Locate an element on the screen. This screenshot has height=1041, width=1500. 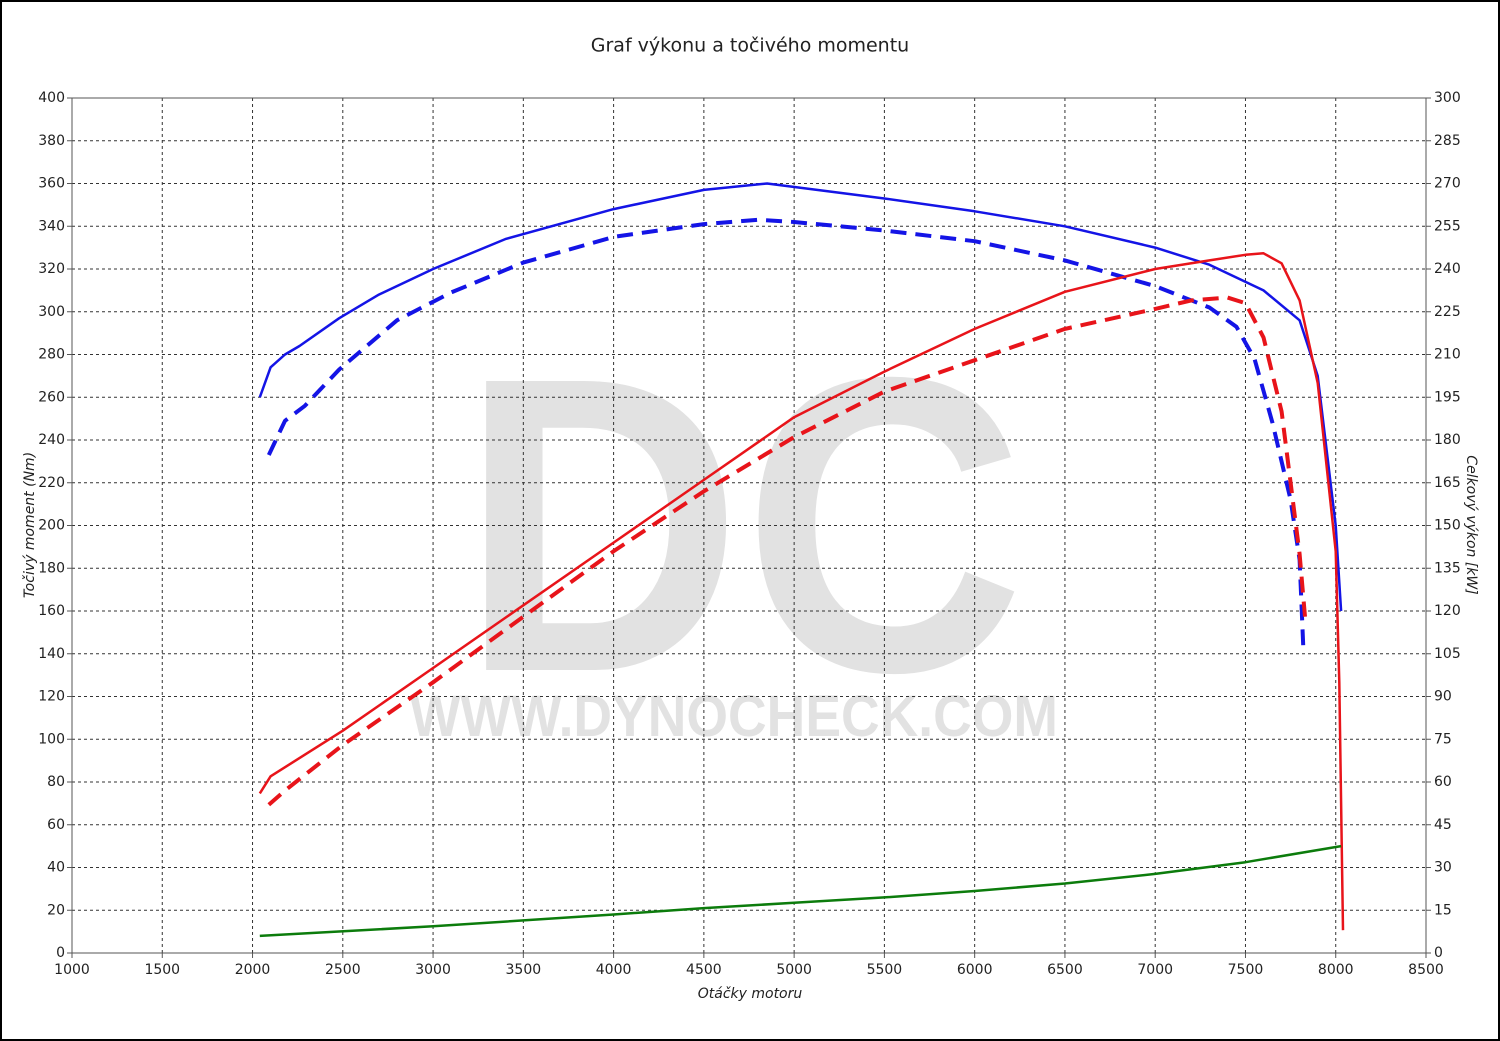
x-tick-label: 1500 is located at coordinates (162, 970).